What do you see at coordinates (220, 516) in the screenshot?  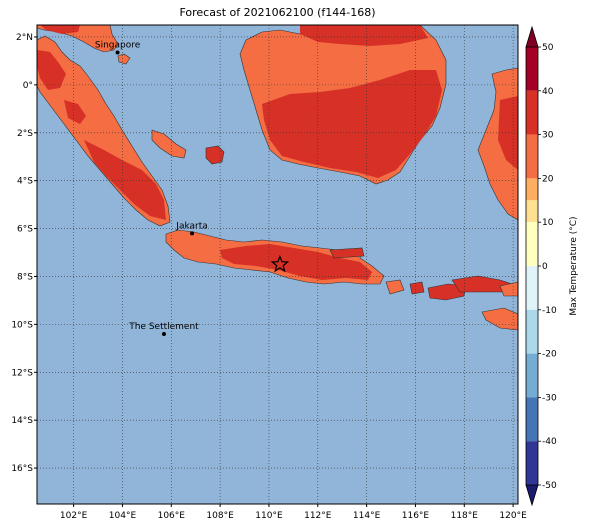 I see `tick-label-lon: 108°E` at bounding box center [220, 516].